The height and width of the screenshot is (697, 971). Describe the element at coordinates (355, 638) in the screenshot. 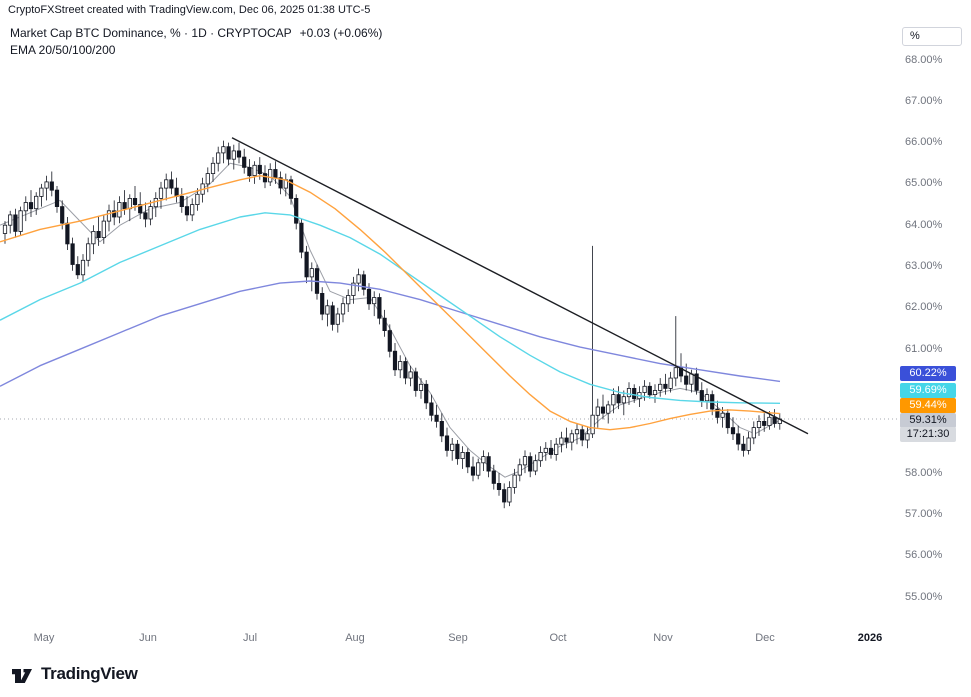

I see `time-tick: Aug` at that location.